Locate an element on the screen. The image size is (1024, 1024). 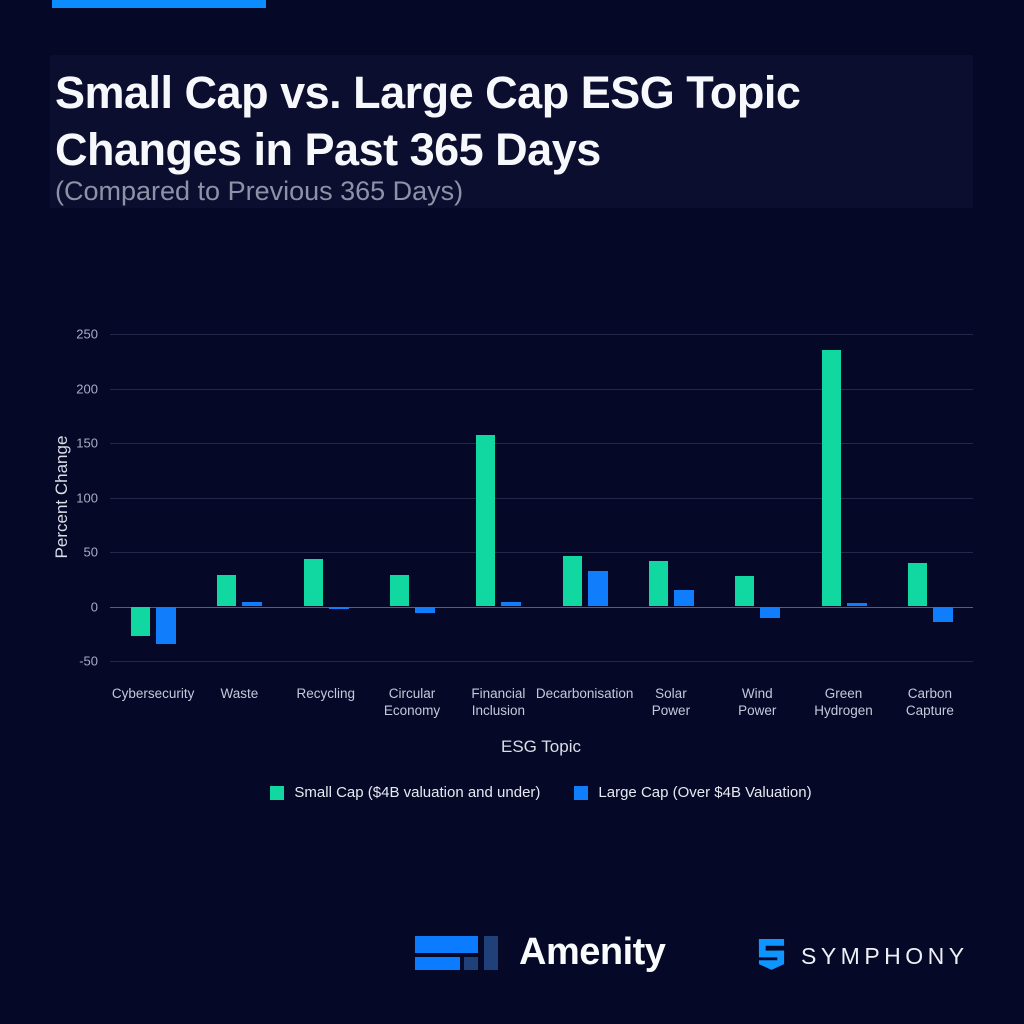
x-category-label: Waste is located at coordinates (239, 693).